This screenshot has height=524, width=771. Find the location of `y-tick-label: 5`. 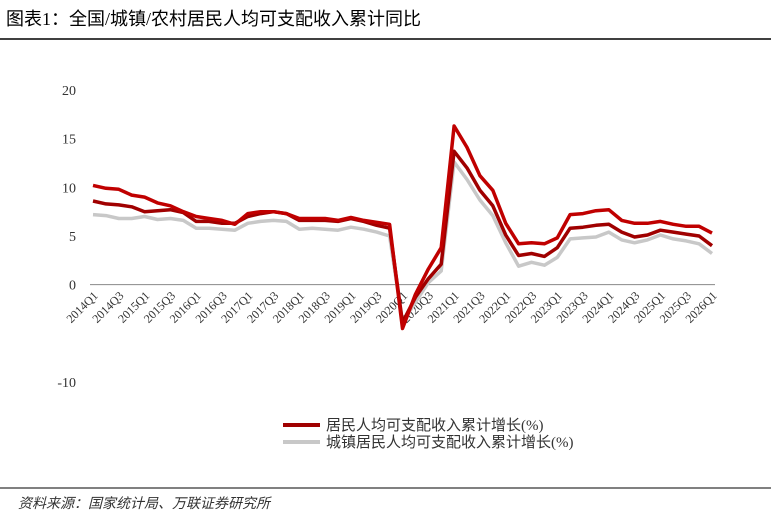

y-tick-label: 5 is located at coordinates (72, 237).